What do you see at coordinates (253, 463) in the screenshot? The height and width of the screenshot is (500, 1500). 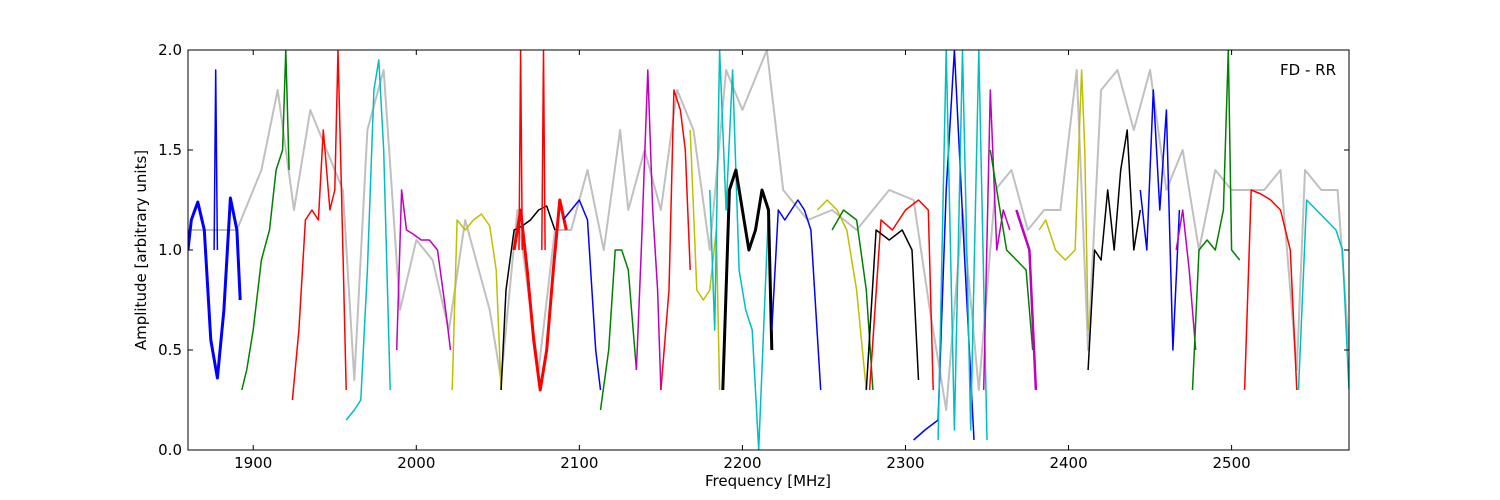 I see `x-tick-label: 1900` at bounding box center [253, 463].